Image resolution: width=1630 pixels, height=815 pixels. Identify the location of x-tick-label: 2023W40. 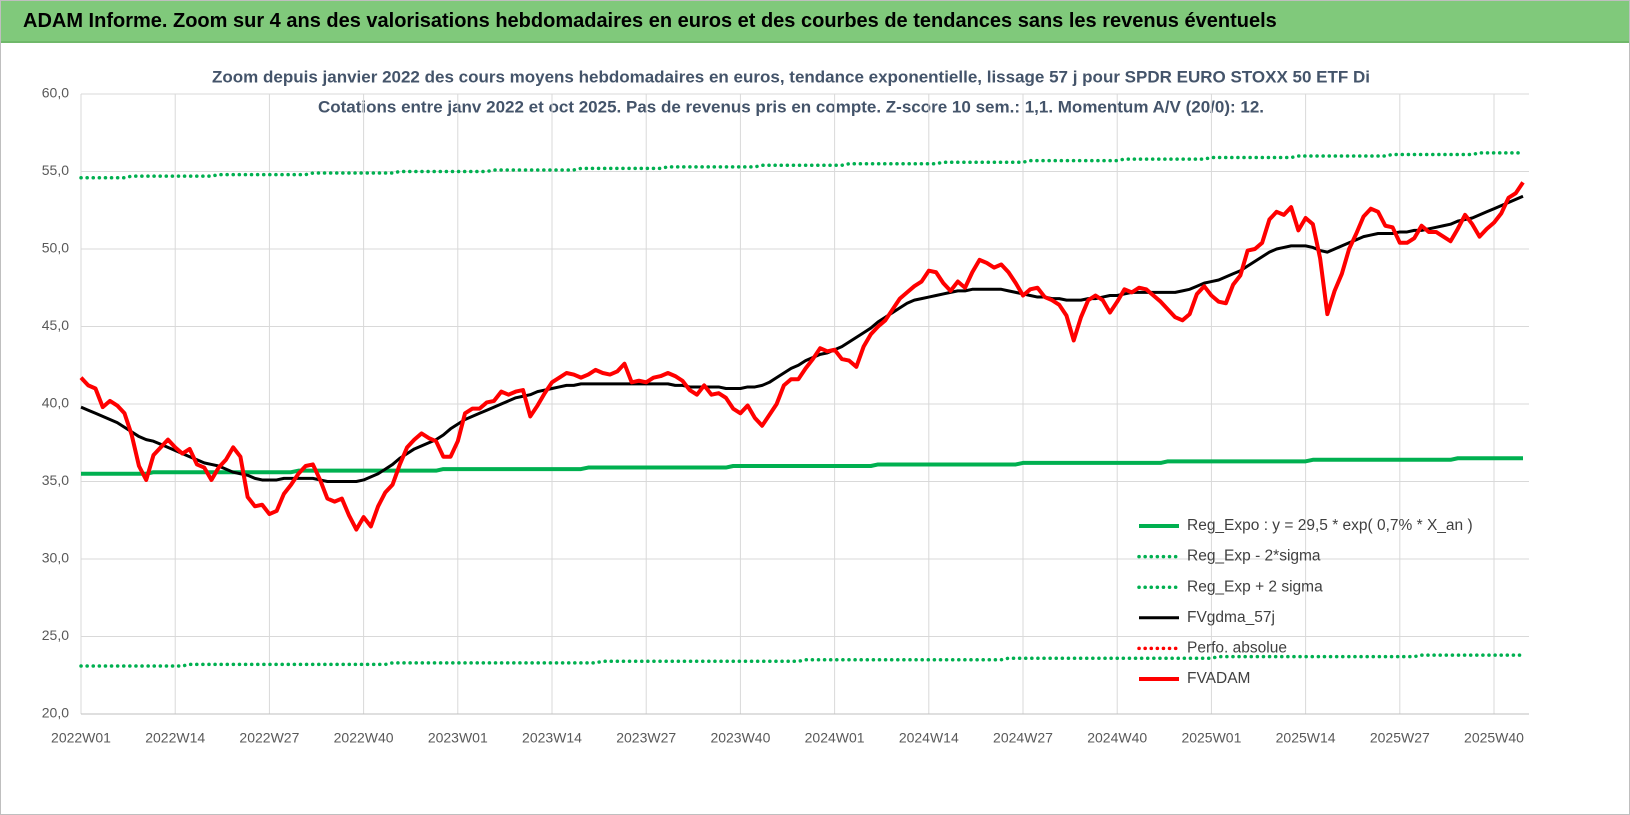
(740, 738).